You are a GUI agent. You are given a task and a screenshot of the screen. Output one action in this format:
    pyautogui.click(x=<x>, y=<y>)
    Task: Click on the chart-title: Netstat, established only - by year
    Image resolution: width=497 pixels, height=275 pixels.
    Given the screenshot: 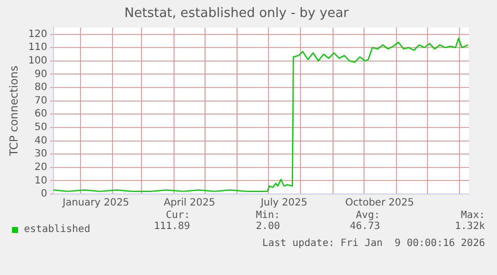 What is the action you would take?
    pyautogui.click(x=237, y=14)
    